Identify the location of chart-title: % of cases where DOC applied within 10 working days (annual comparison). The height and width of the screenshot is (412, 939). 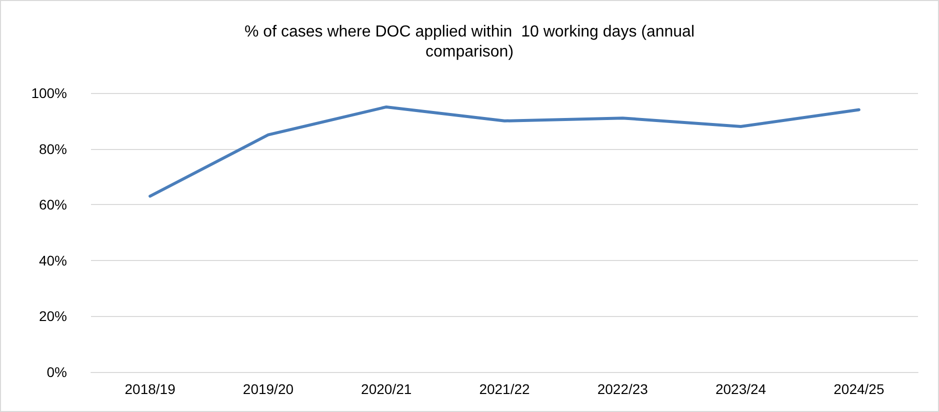
(469, 42).